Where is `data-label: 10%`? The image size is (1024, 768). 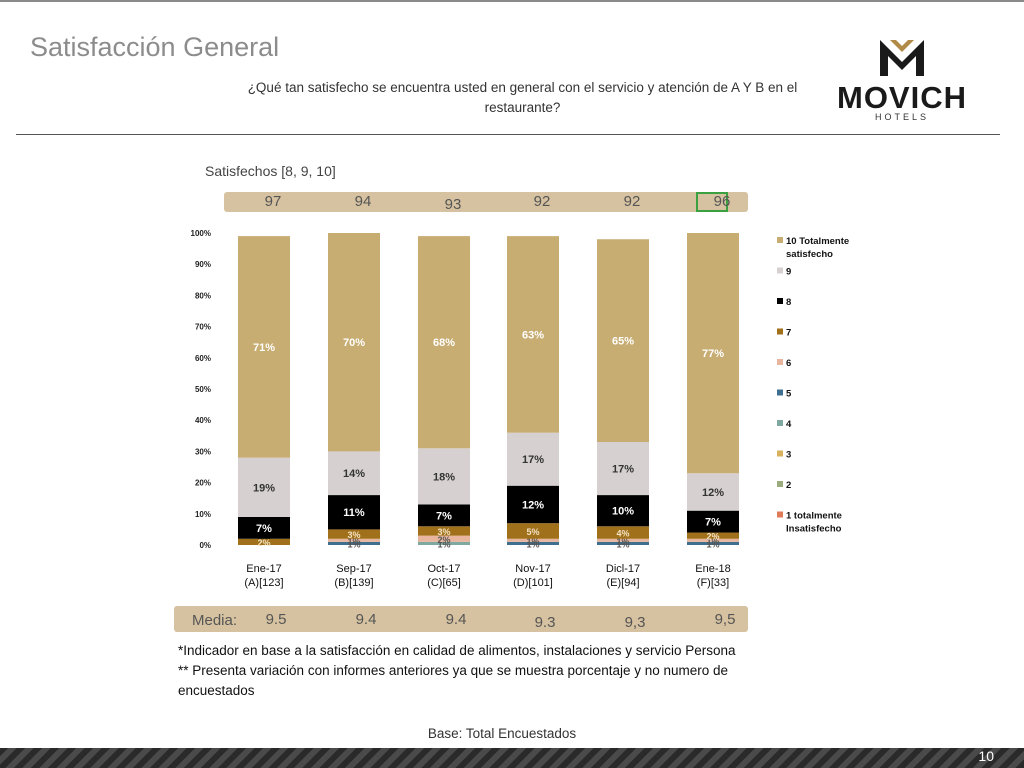 data-label: 10% is located at coordinates (623, 512).